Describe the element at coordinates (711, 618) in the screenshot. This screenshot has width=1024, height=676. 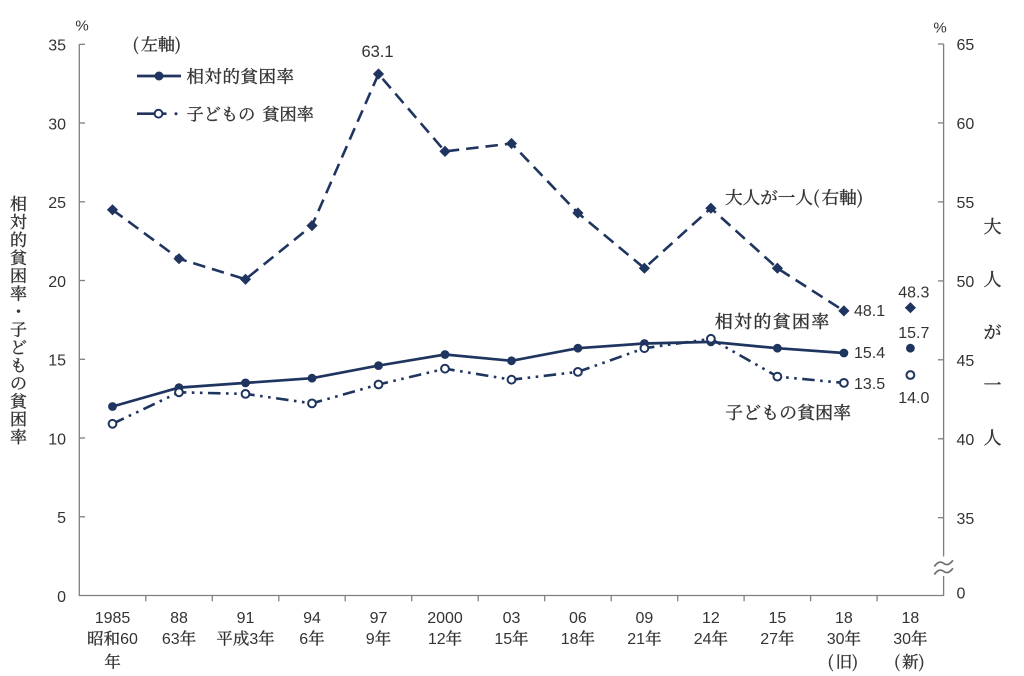
I see `svg-text: 12` at that location.